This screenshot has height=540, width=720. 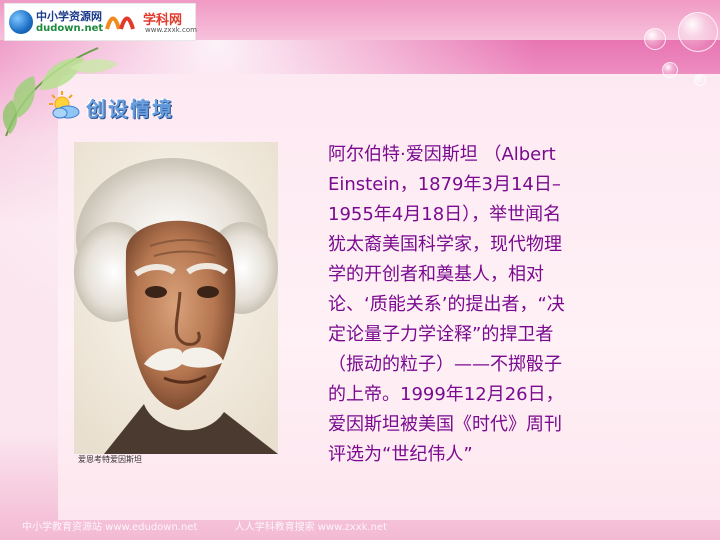 I want to click on header-logos: 中小学资源网 dudown.net 学科网 www.zxxk.com, so click(x=100, y=22).